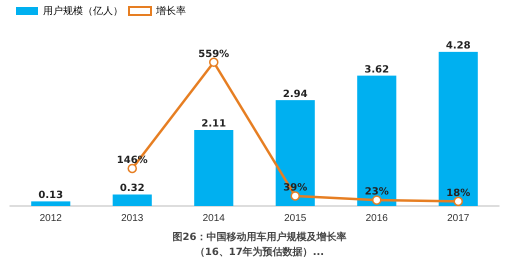  I want to click on data-label: 2.11, so click(213, 124).